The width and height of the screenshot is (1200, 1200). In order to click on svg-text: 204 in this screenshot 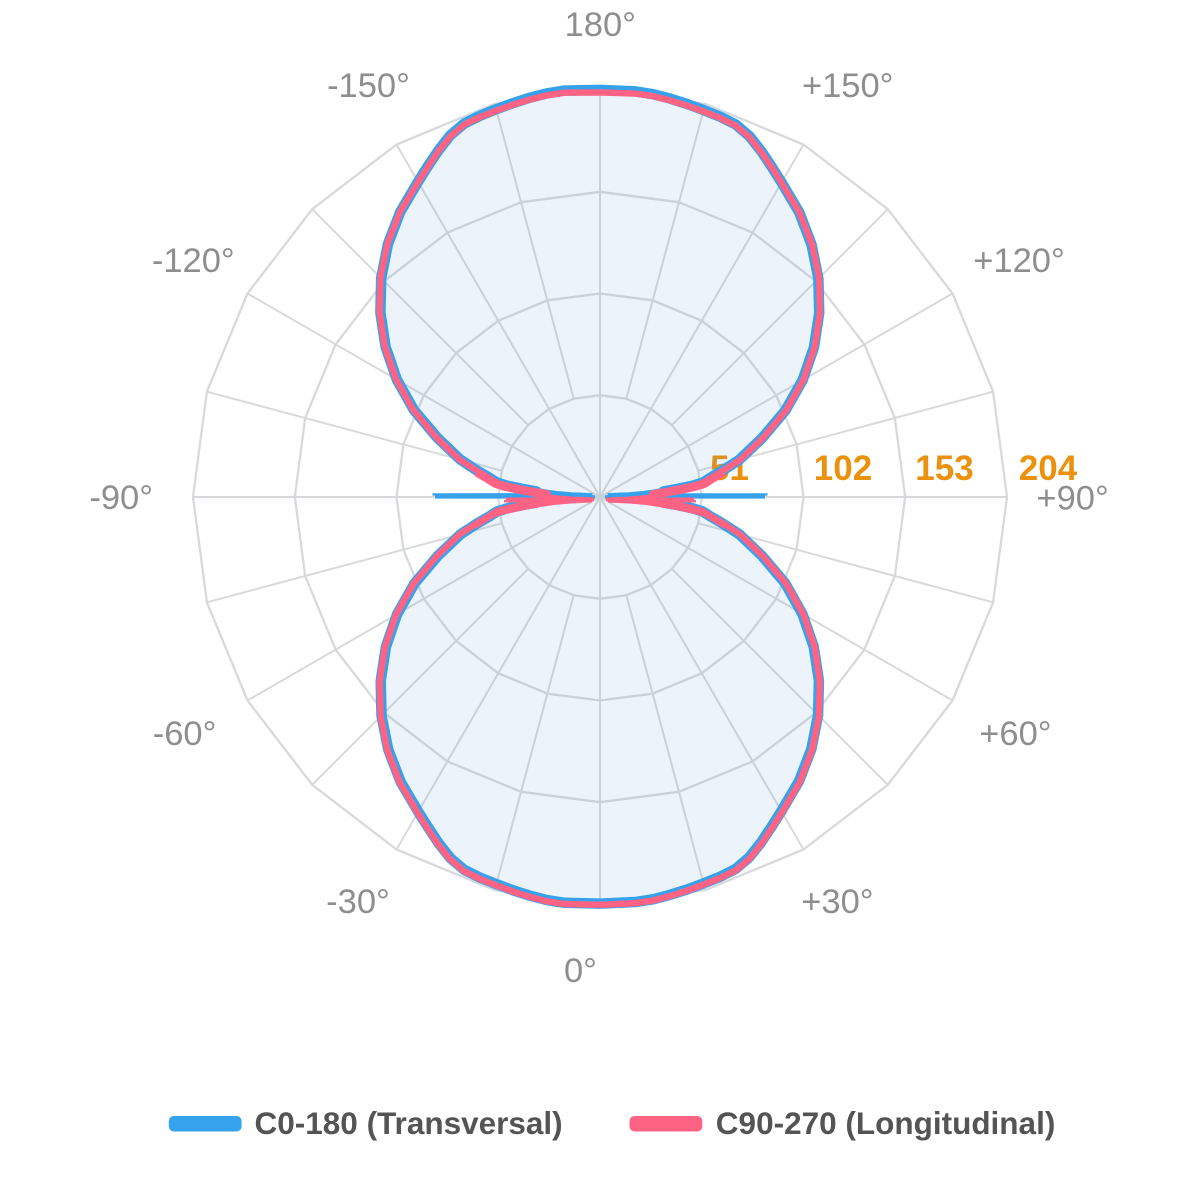, I will do `click(1048, 468)`.